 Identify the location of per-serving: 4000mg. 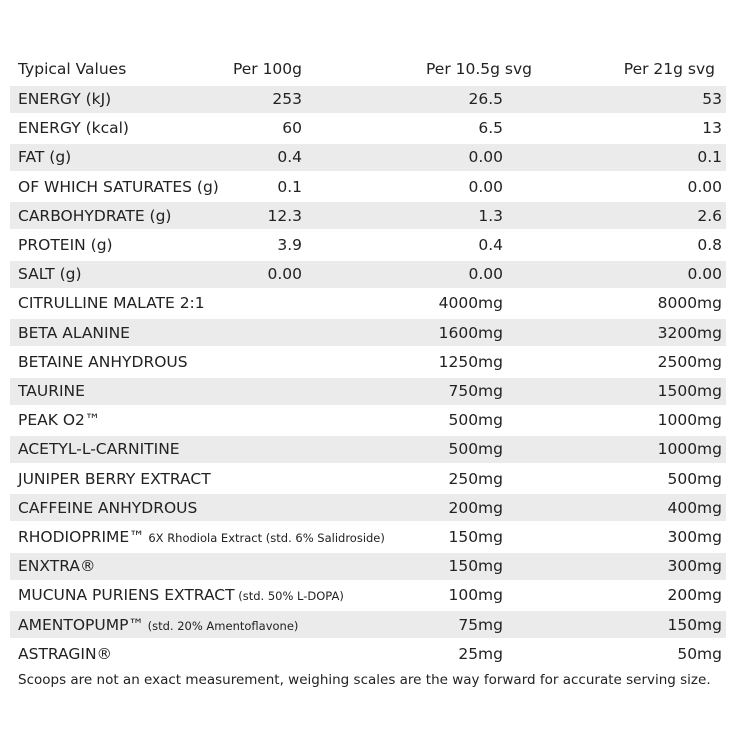
(470, 303).